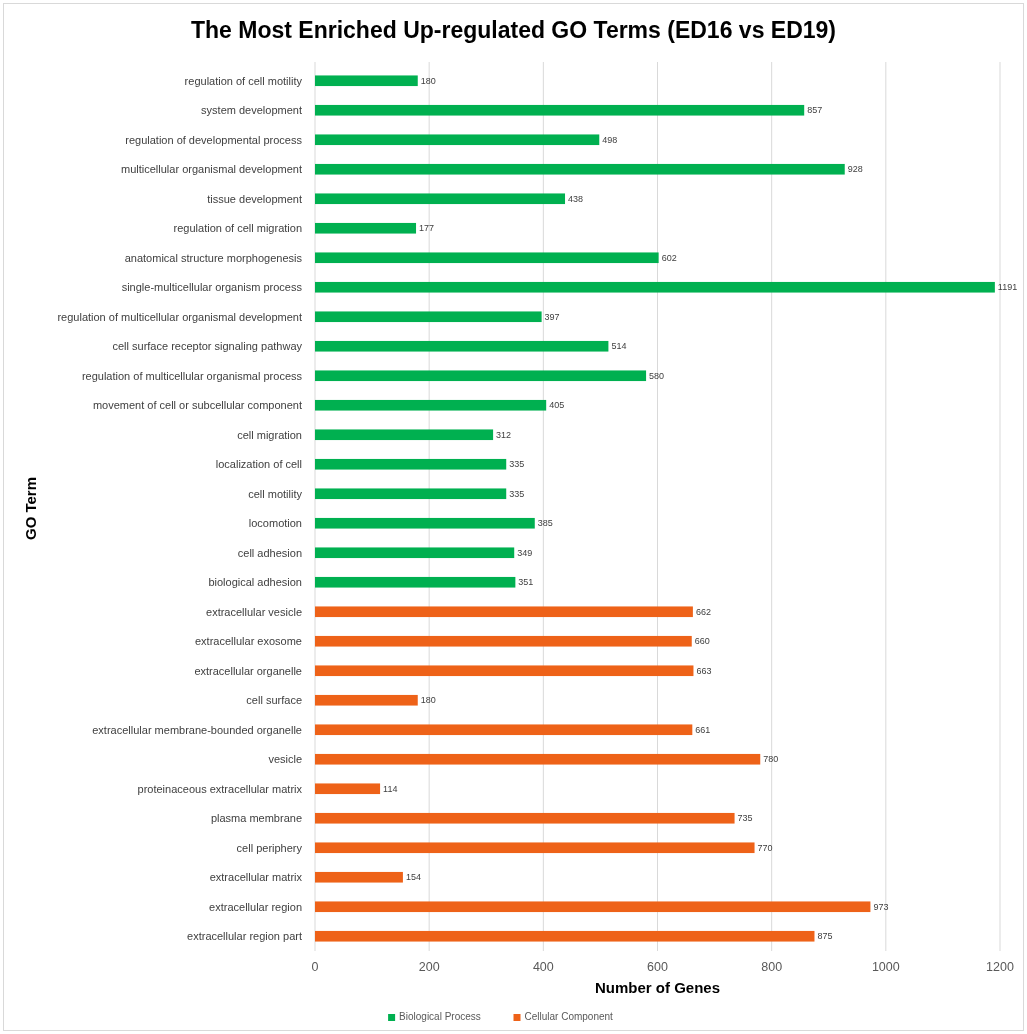 The height and width of the screenshot is (1034, 1027). I want to click on data-label: 154, so click(413, 877).